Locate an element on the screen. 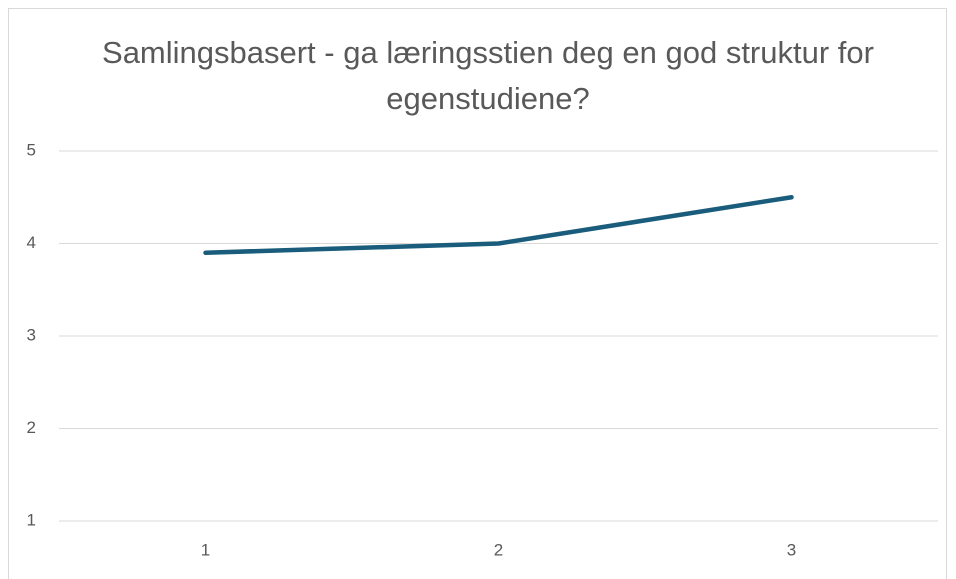  y-tick-label: 3 is located at coordinates (31, 334).